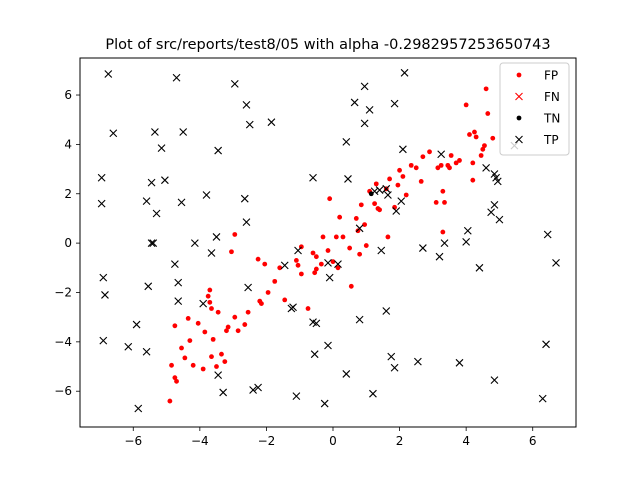 The width and height of the screenshot is (640, 480). Describe the element at coordinates (68, 144) in the screenshot. I see `y-tick-label: 4` at that location.